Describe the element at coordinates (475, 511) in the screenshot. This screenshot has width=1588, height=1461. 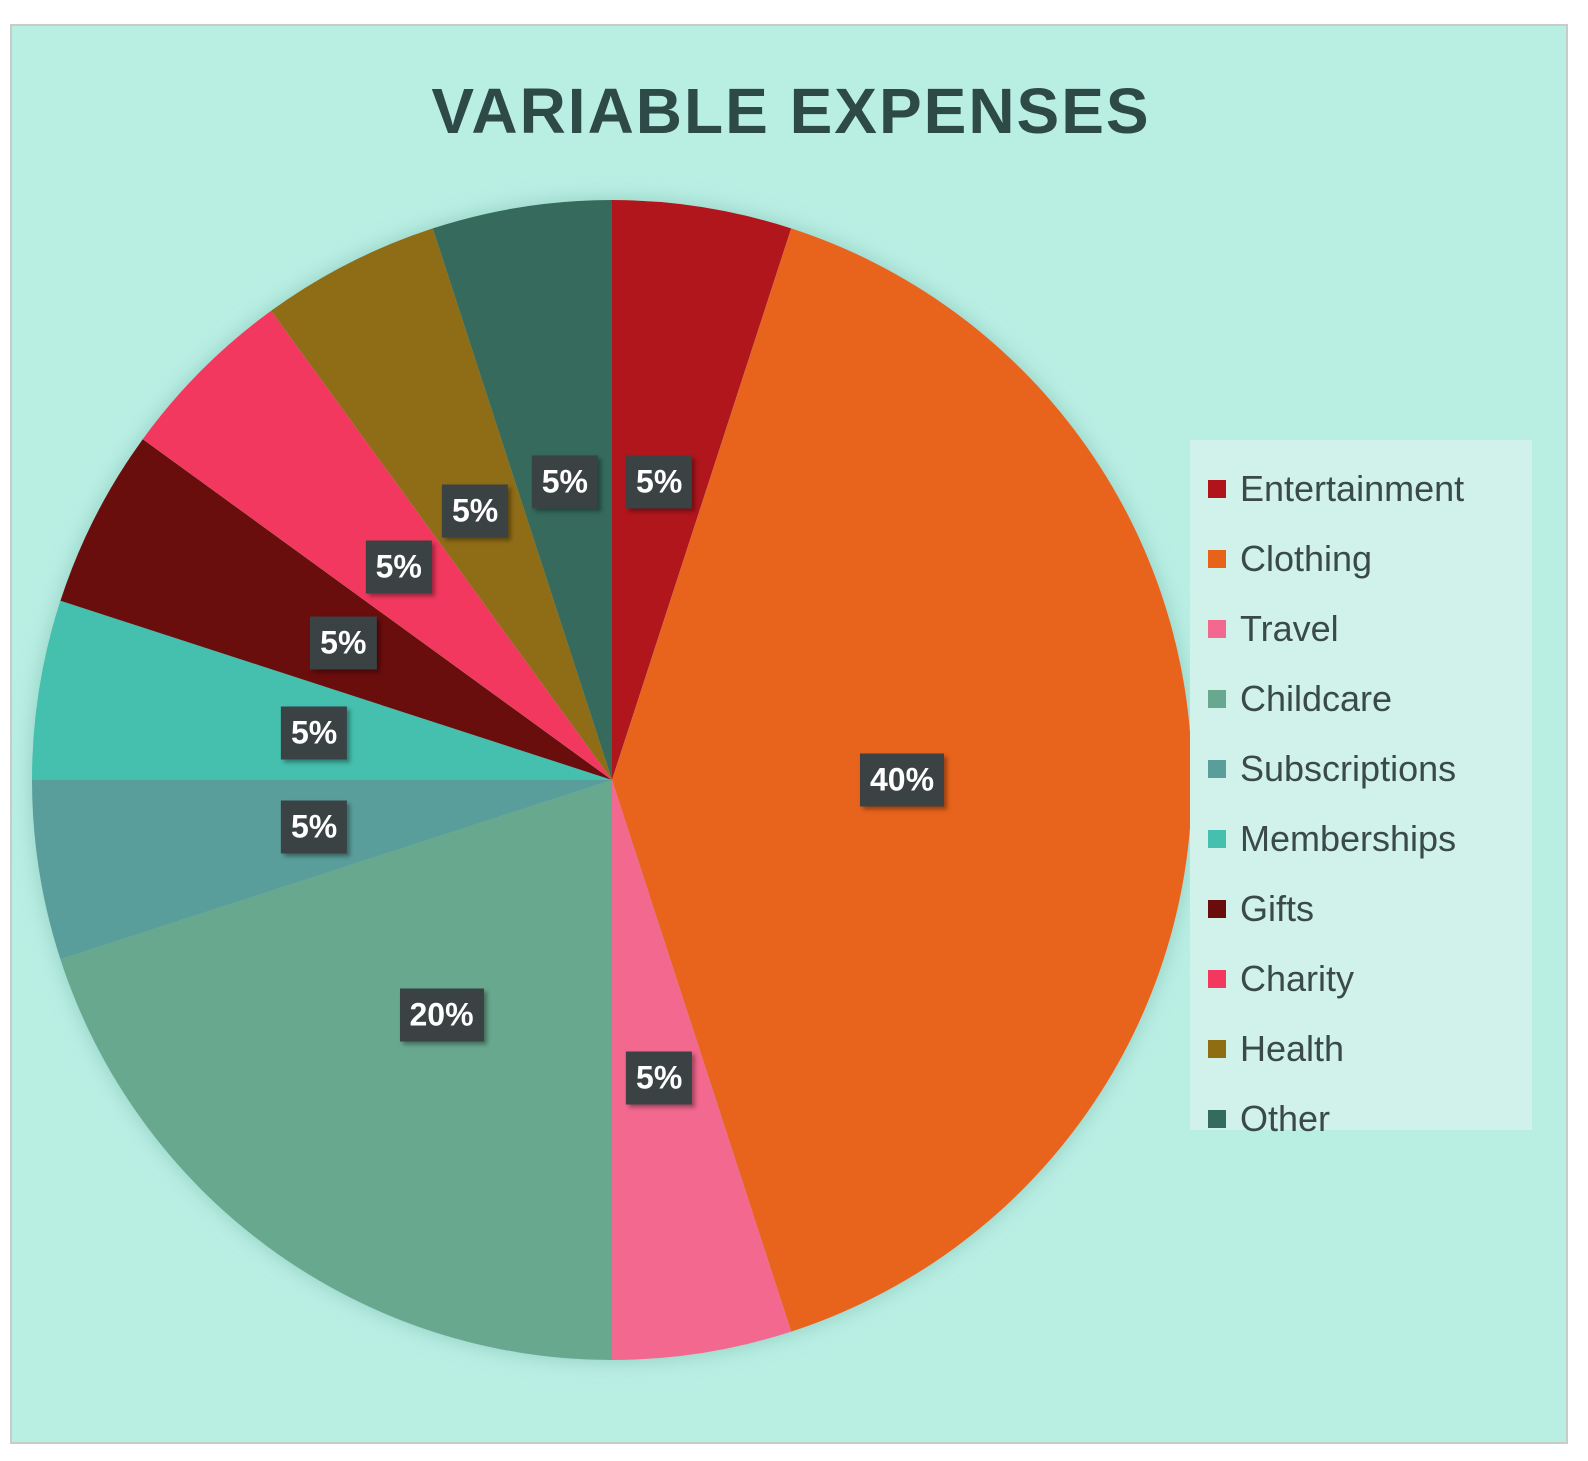
I see `data-label-health: 5%` at that location.